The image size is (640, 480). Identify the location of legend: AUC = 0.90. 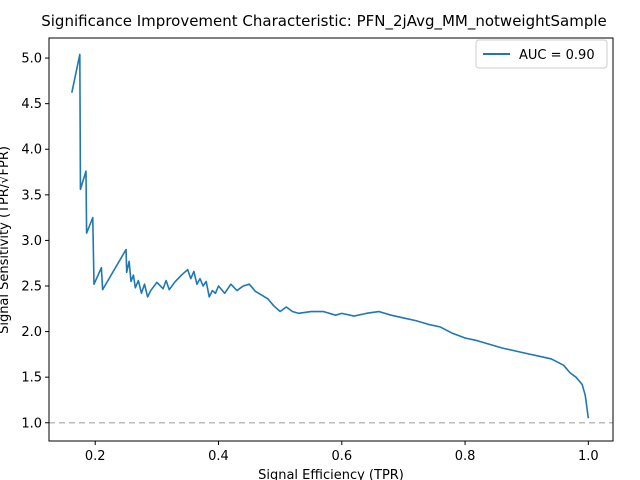
(541, 54).